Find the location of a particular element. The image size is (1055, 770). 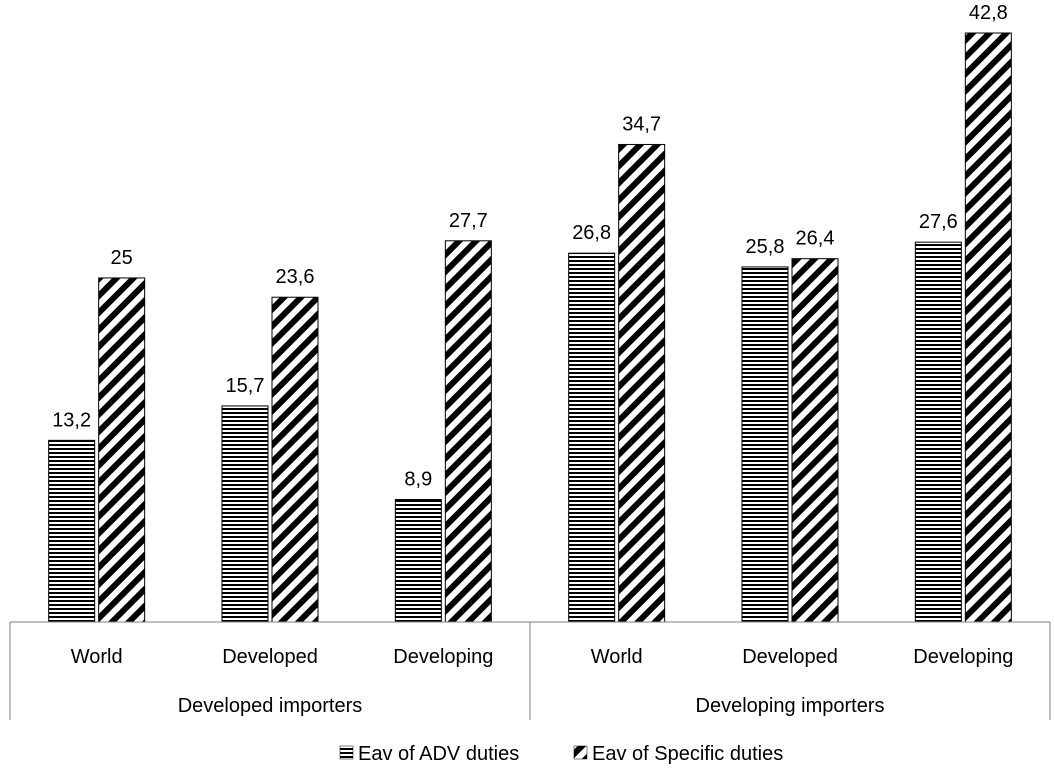

value-label-specific-3: 34,7 is located at coordinates (641, 124).